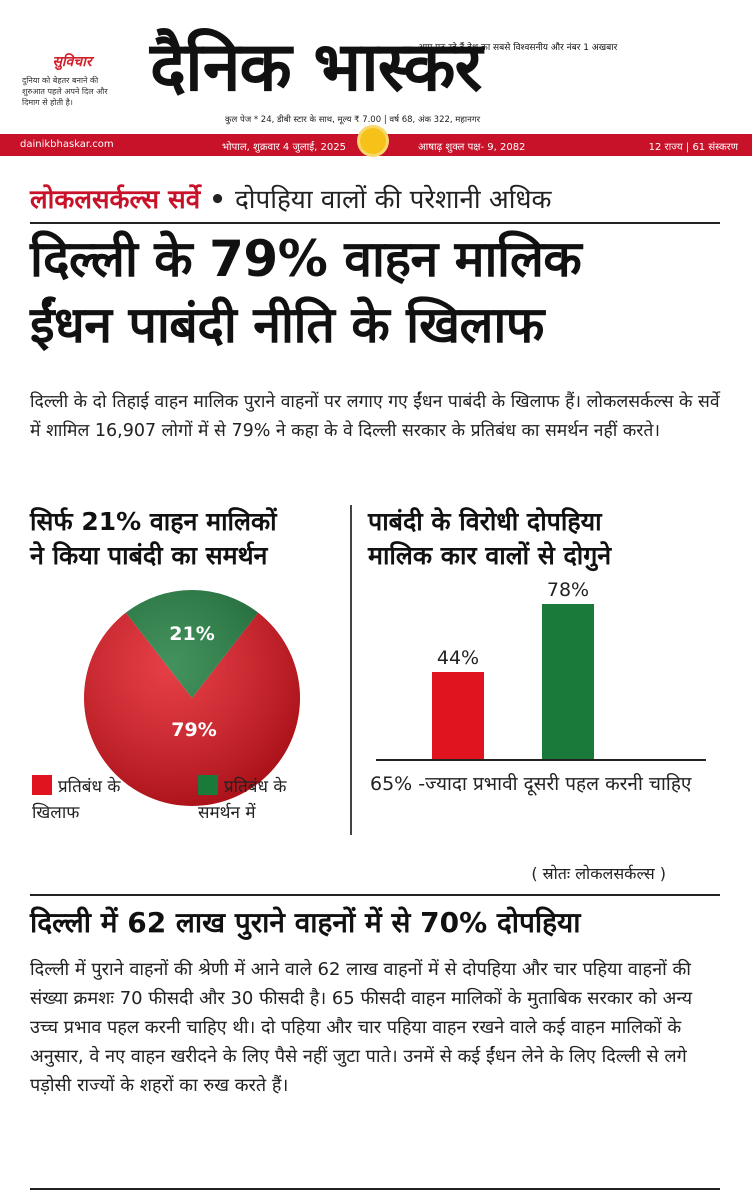  Describe the element at coordinates (255, 787) in the screenshot. I see `legend-support-line-1: प्रतिबंध के` at that location.